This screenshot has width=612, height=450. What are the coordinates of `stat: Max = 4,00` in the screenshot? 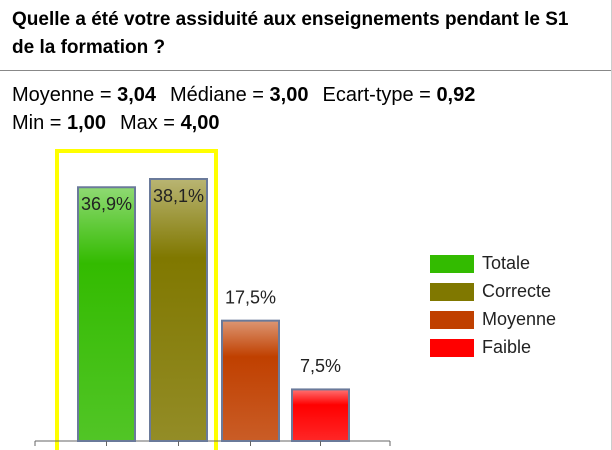 It's located at (170, 123).